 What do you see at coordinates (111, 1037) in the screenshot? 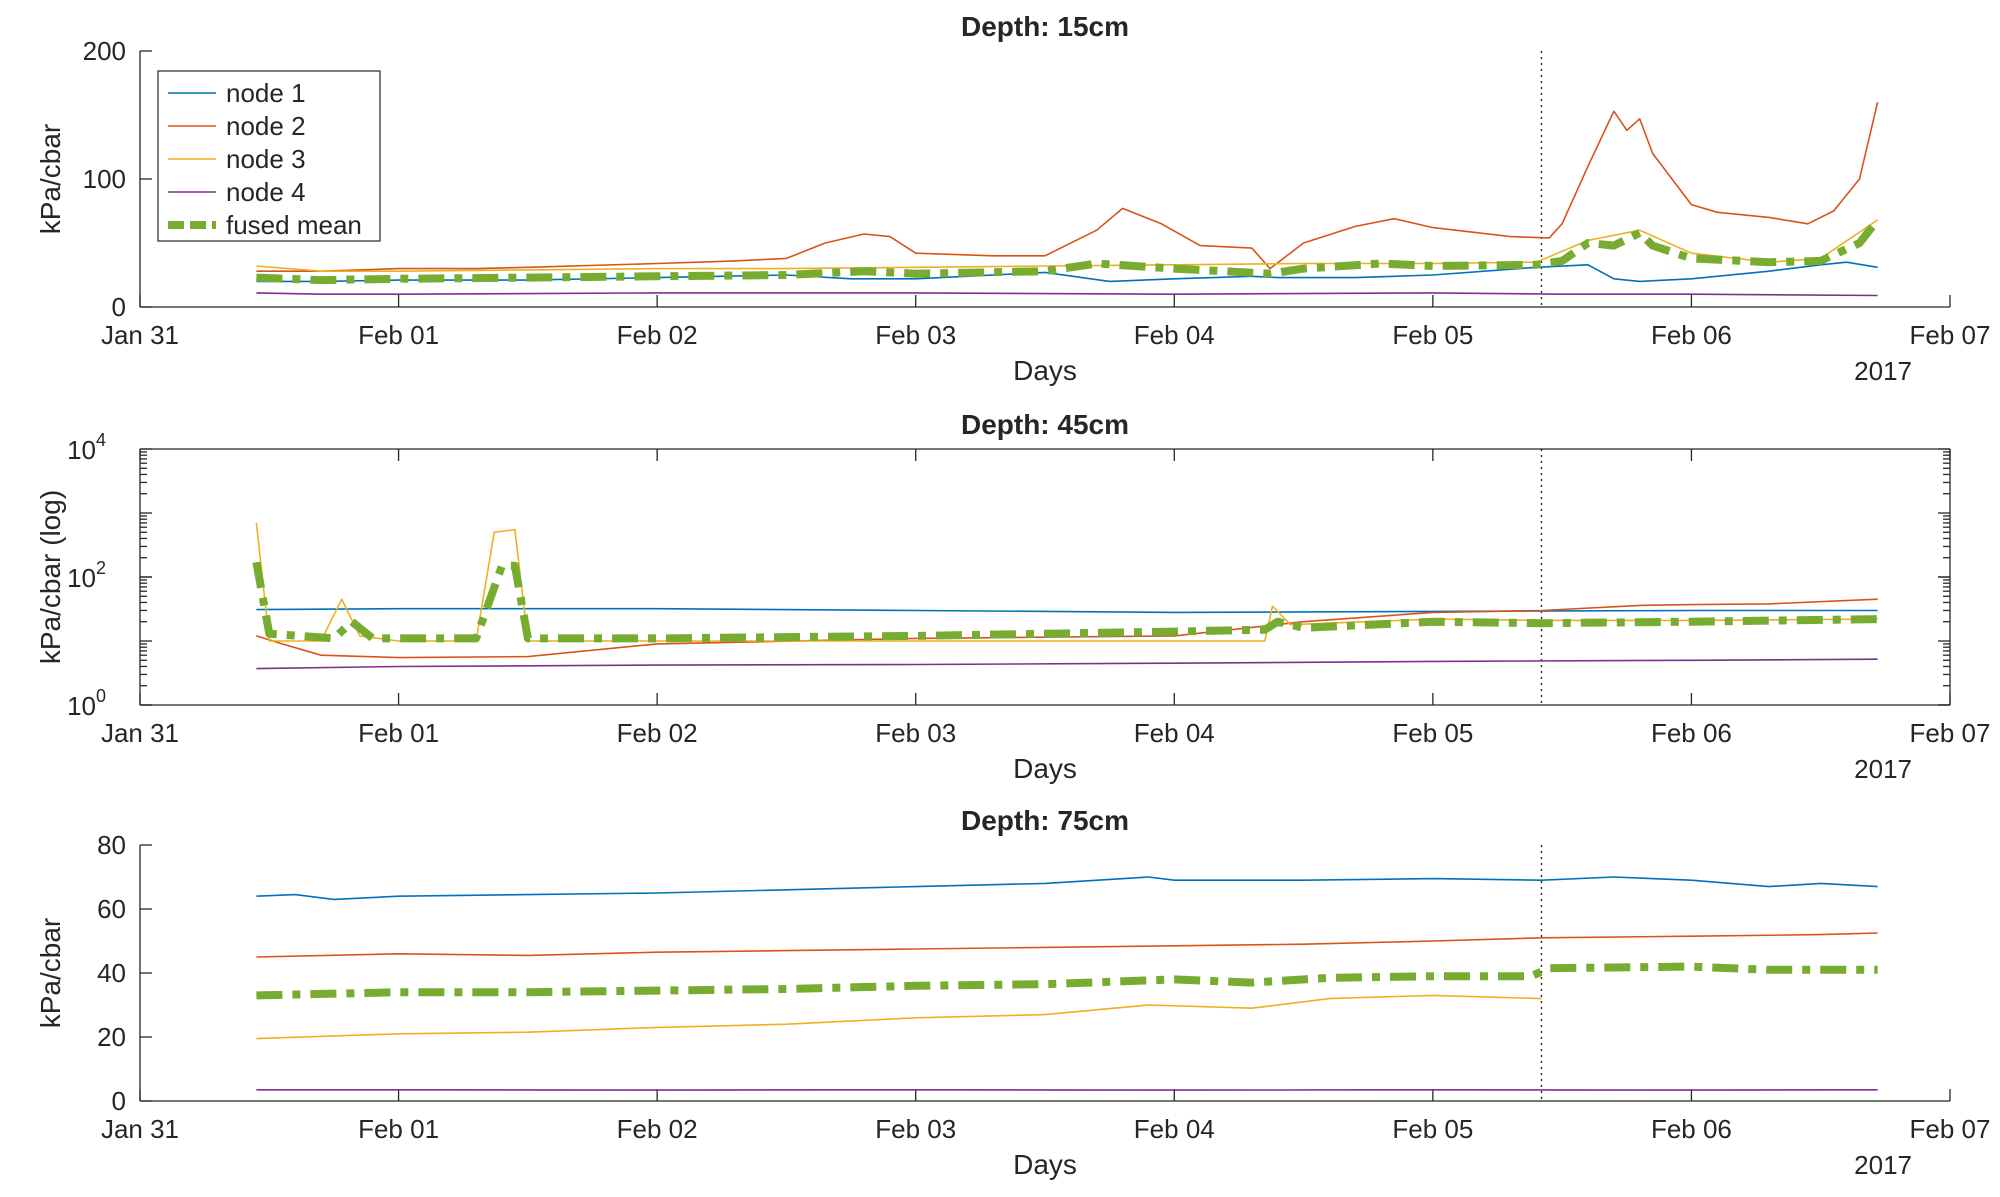
I see `y-tick-label: 20` at bounding box center [111, 1037].